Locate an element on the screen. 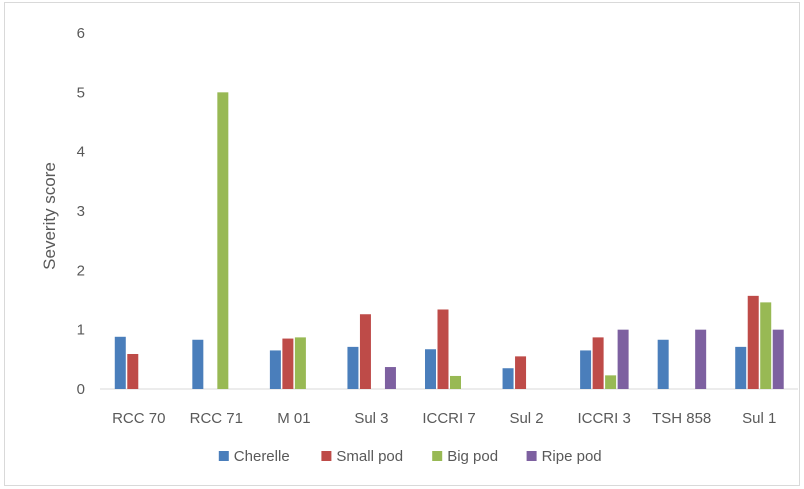  y-tick-label: 0 is located at coordinates (81, 389).